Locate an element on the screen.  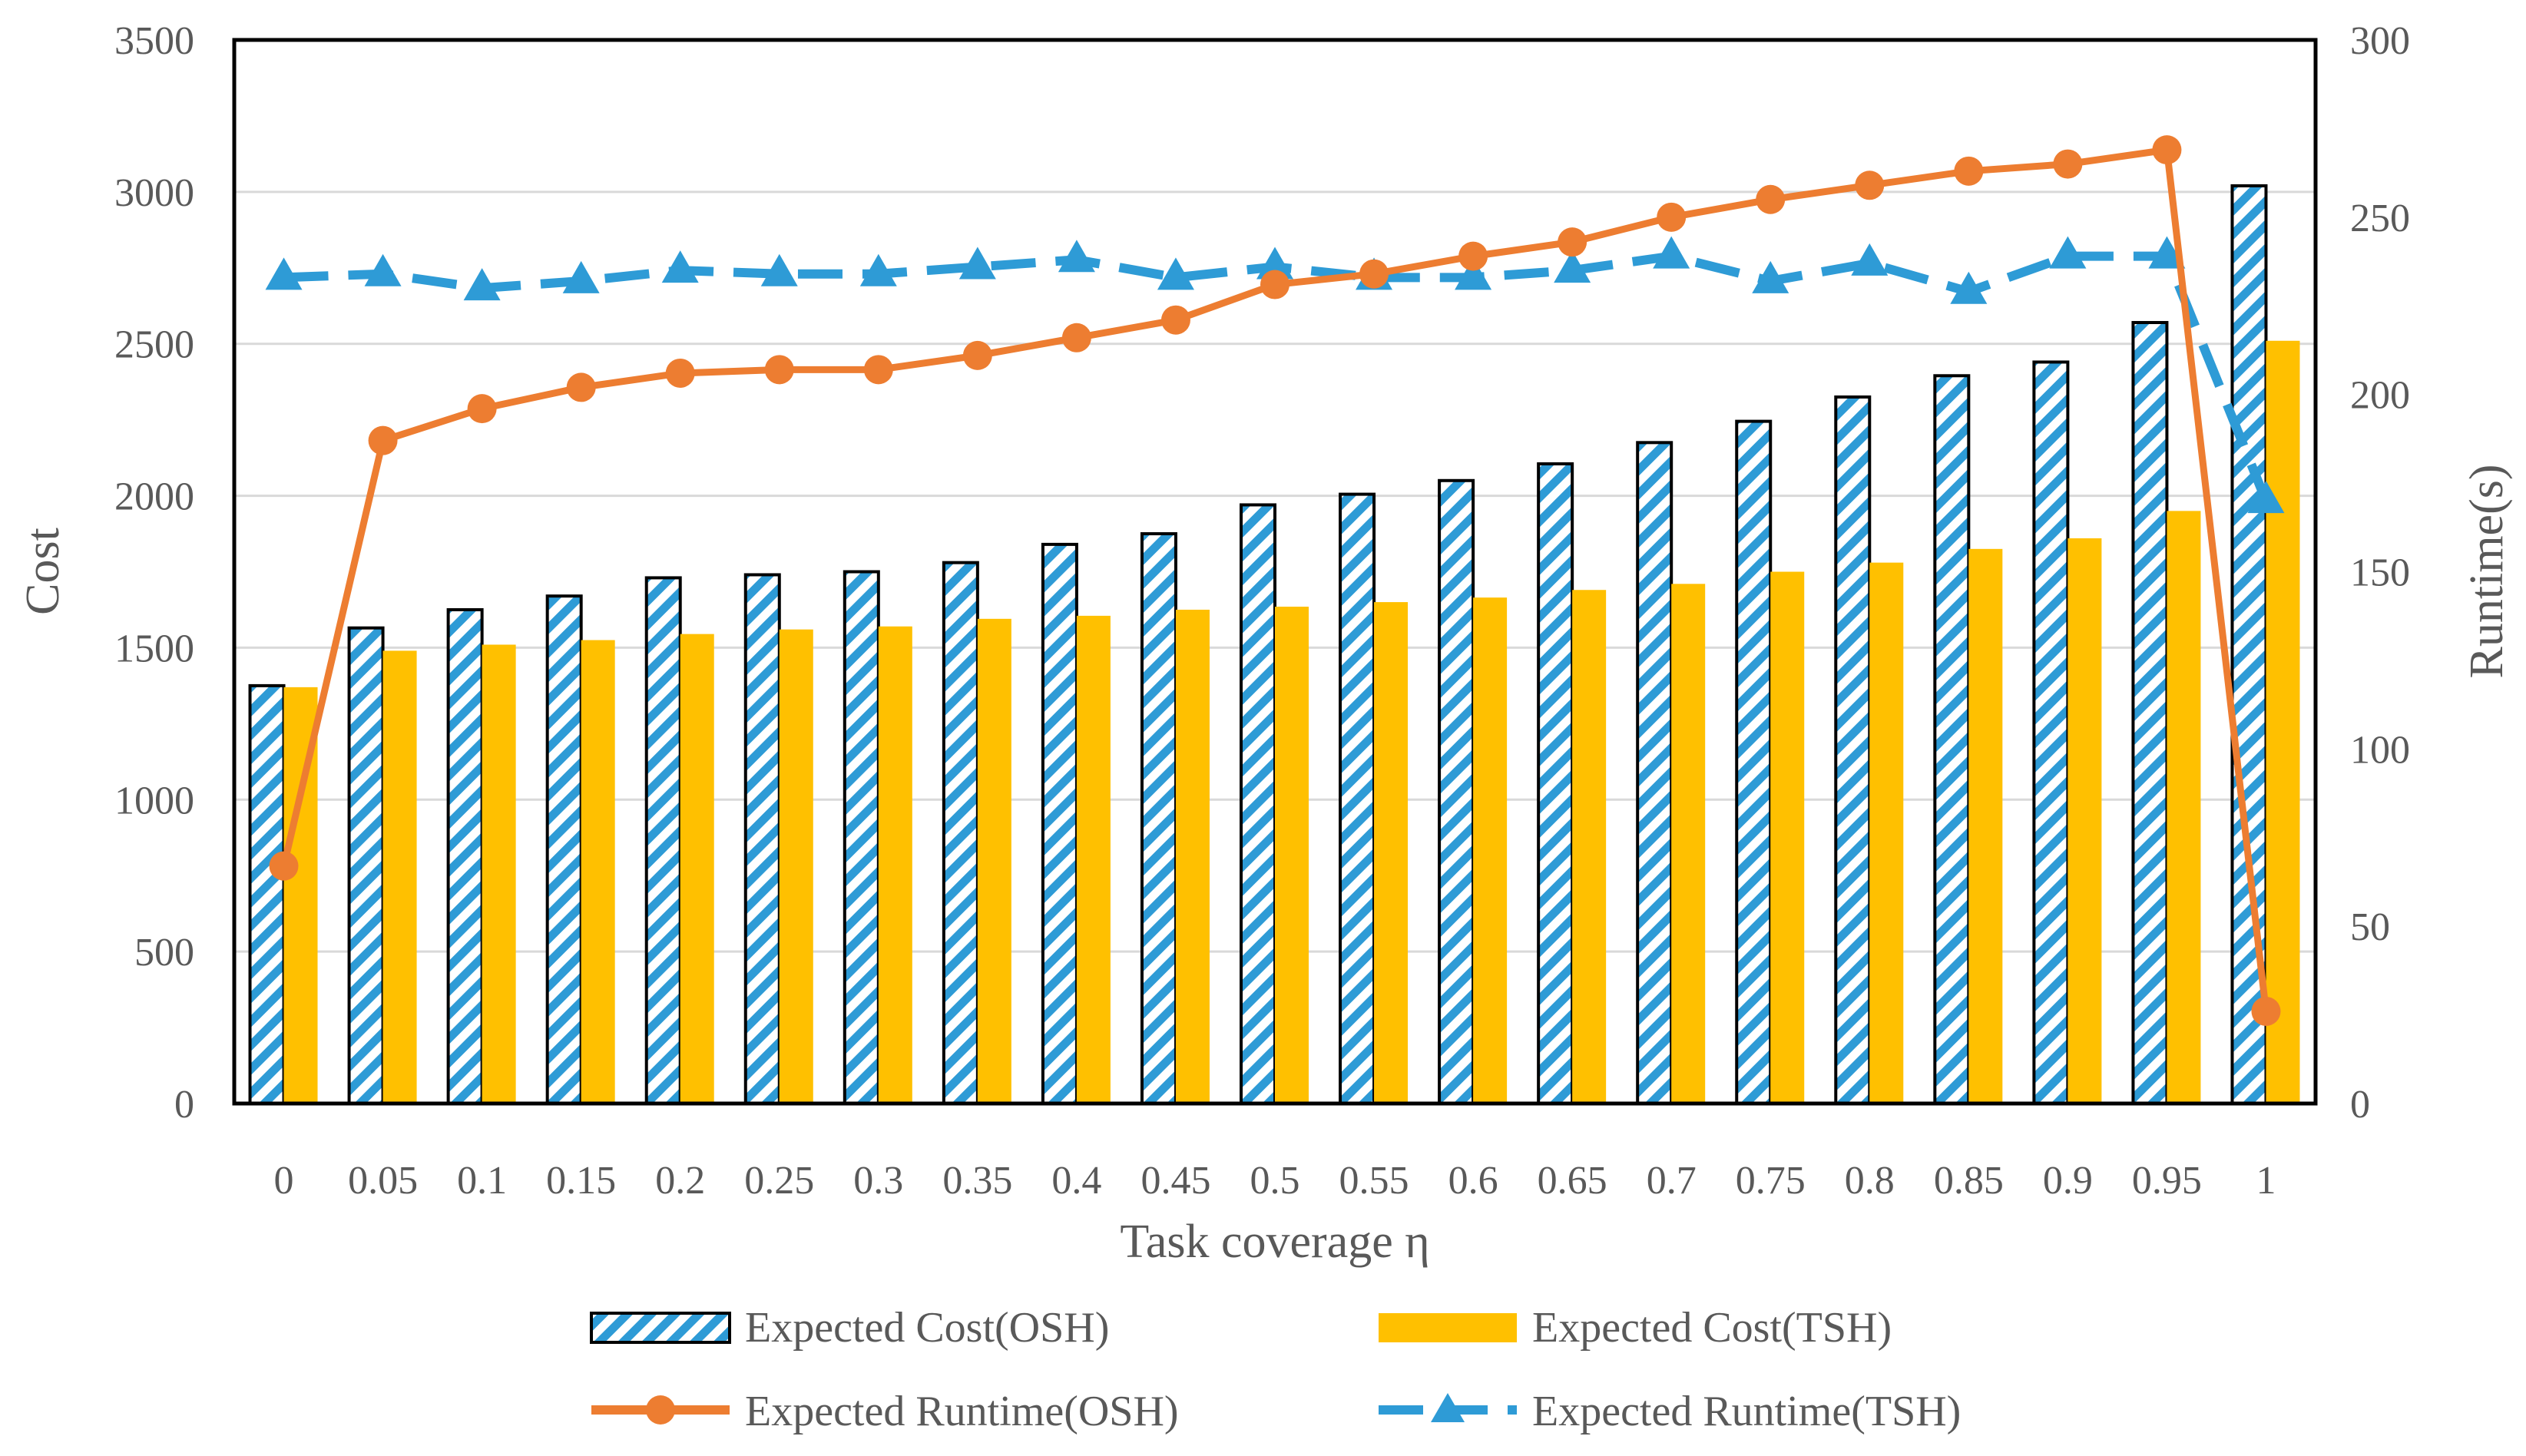
y-tick-label: 3000 is located at coordinates (154, 193).